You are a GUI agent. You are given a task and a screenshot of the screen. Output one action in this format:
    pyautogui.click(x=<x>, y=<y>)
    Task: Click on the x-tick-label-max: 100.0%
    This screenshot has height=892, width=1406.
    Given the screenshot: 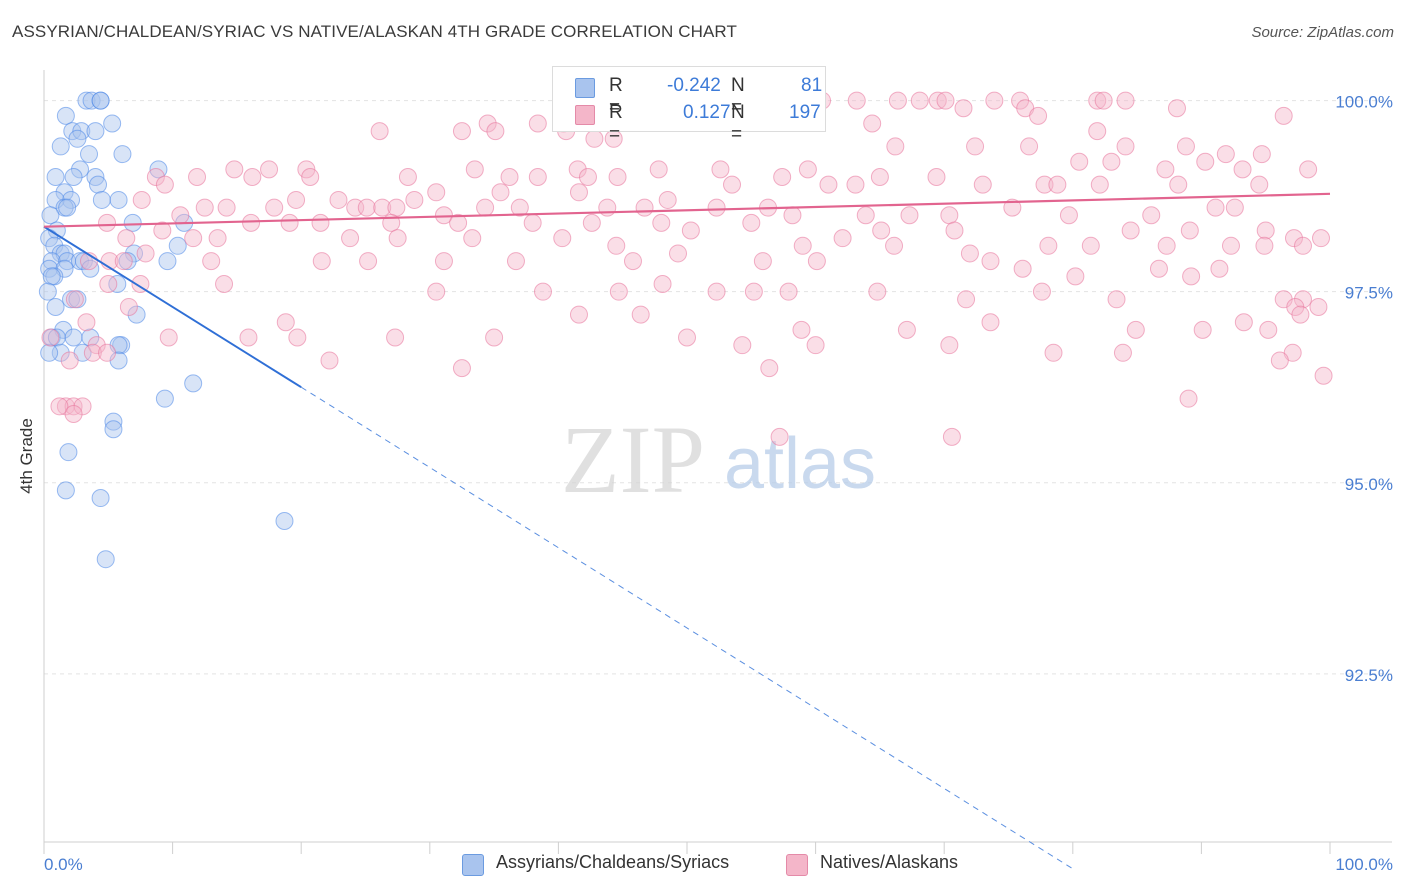 What is the action you would take?
    pyautogui.click(x=1364, y=864)
    